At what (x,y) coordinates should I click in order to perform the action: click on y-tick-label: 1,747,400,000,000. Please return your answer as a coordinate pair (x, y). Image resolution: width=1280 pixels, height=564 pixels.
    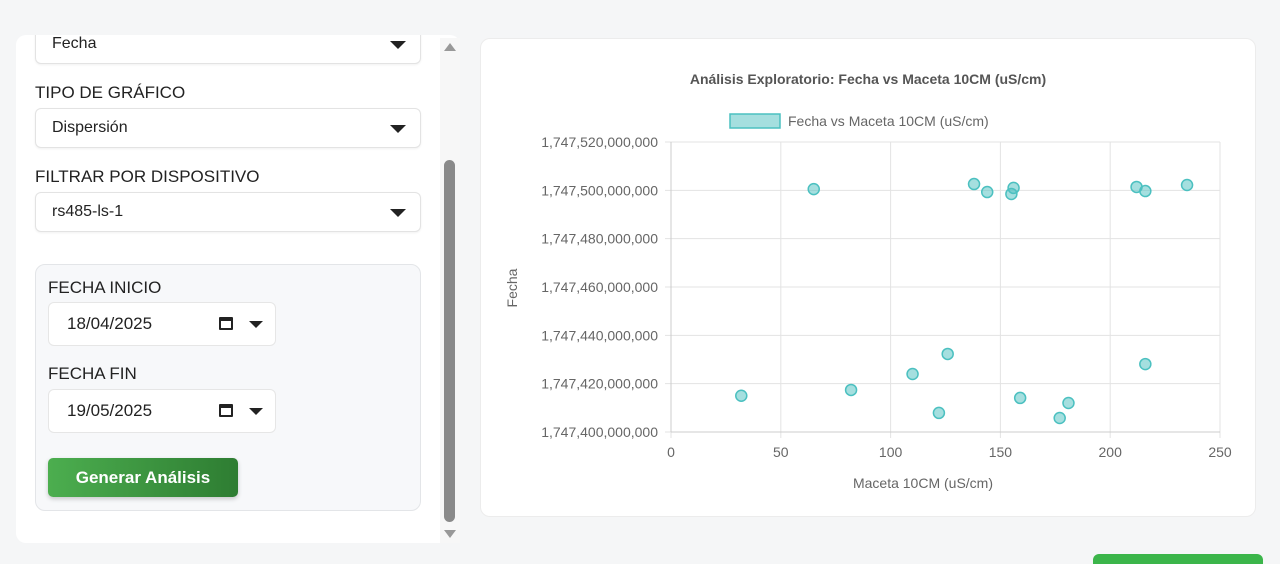
    Looking at the image, I should click on (599, 432).